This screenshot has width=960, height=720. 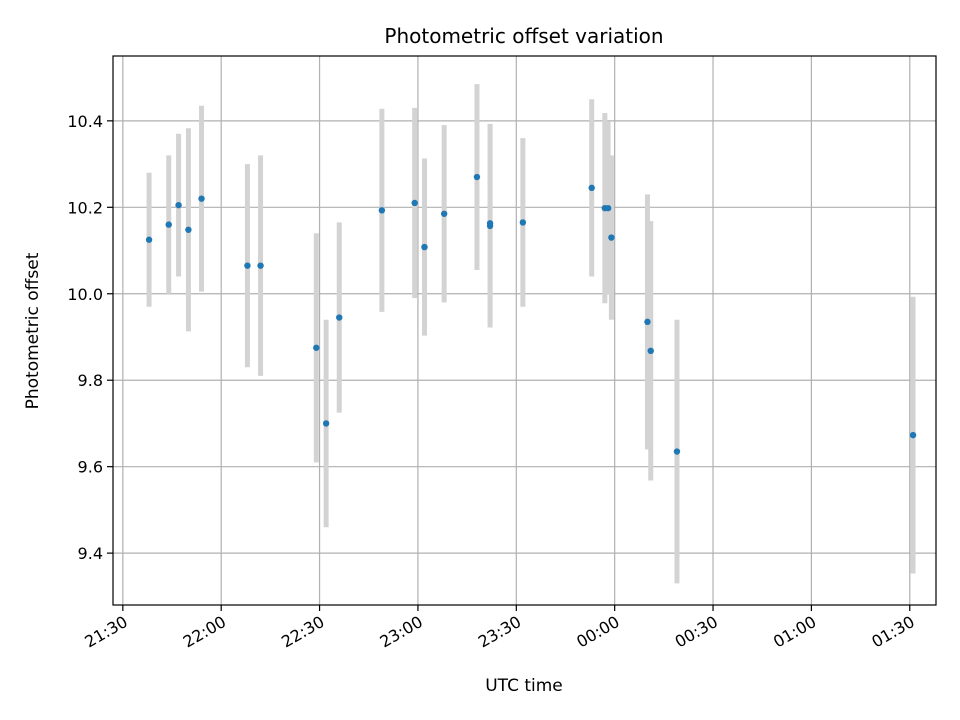 What do you see at coordinates (90, 553) in the screenshot?
I see `y-tick-label: 9.4` at bounding box center [90, 553].